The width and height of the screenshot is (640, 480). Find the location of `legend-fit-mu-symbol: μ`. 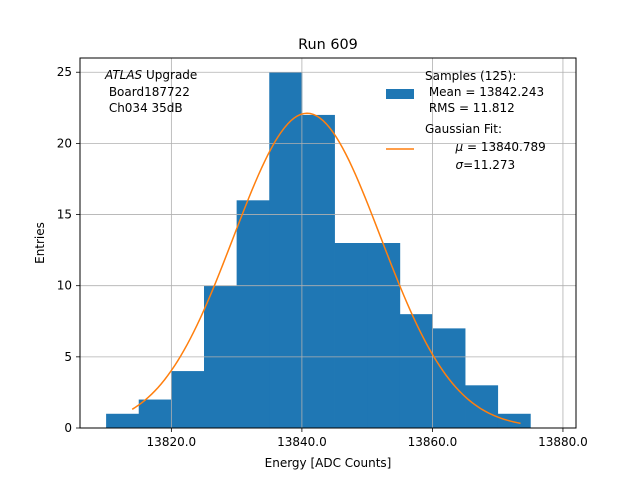

legend-fit-mu-symbol: μ is located at coordinates (459, 147).